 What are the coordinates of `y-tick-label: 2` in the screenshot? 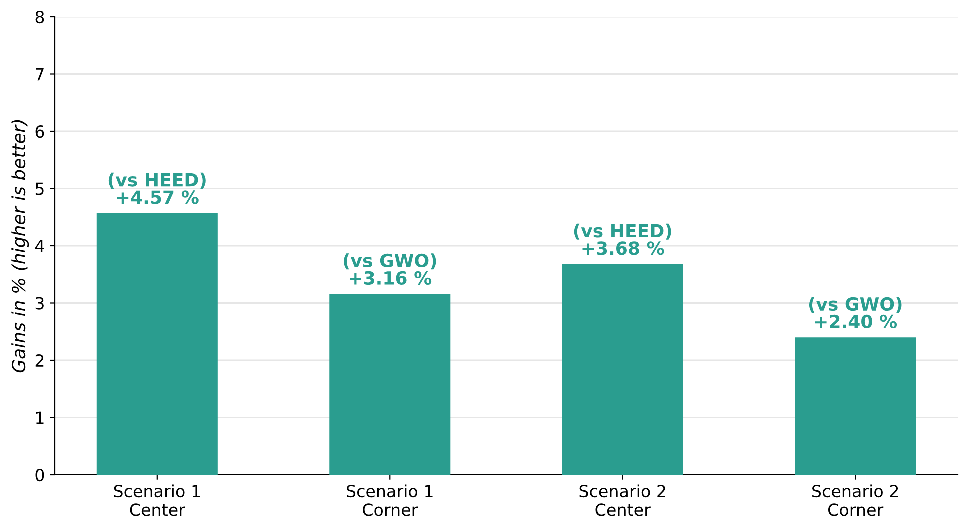 It's located at (40, 360).